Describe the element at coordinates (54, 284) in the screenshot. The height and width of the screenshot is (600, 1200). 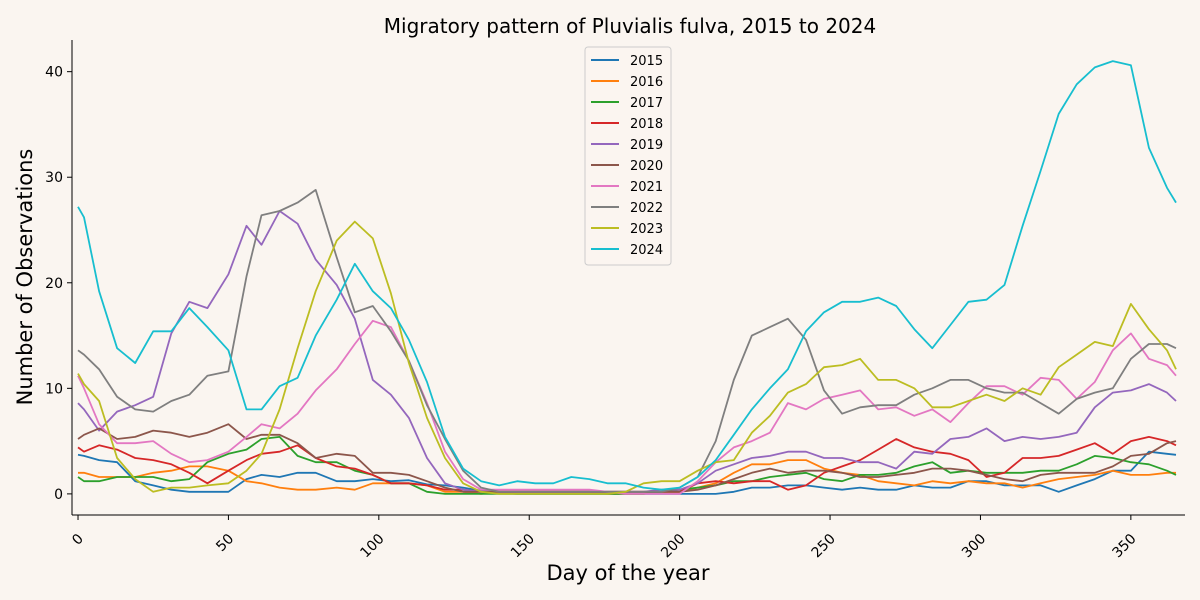
I see `y-tick-label: 20` at that location.